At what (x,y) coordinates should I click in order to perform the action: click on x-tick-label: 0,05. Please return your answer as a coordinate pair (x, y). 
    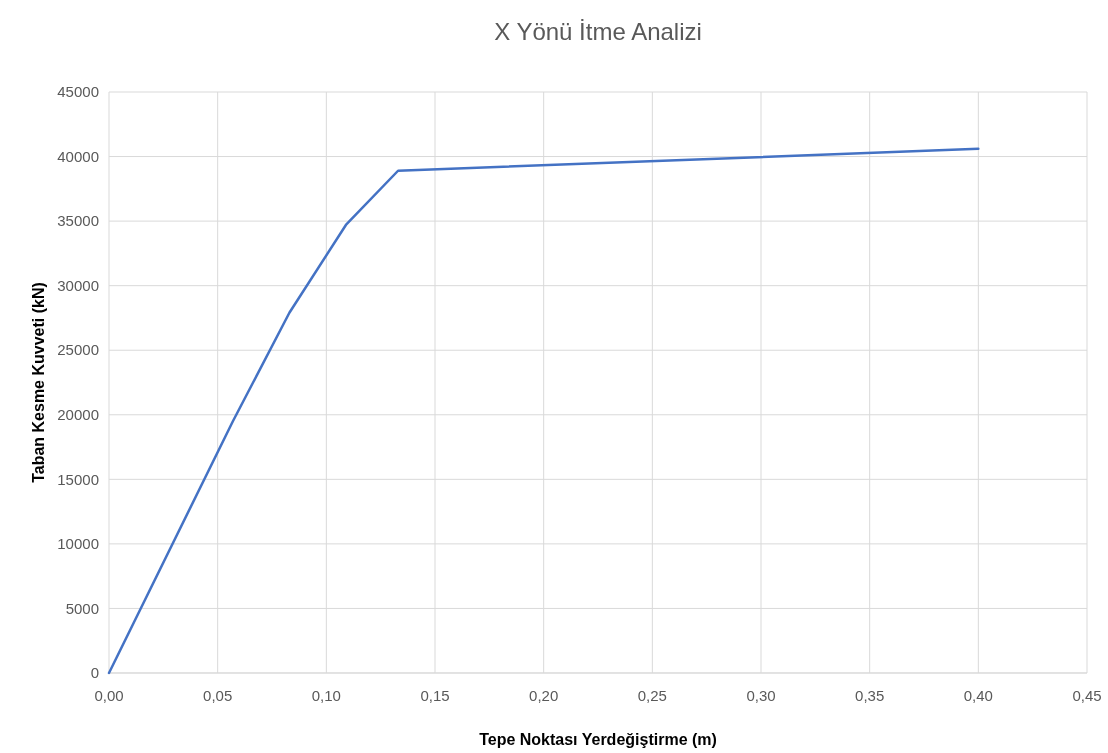
    Looking at the image, I should click on (218, 695).